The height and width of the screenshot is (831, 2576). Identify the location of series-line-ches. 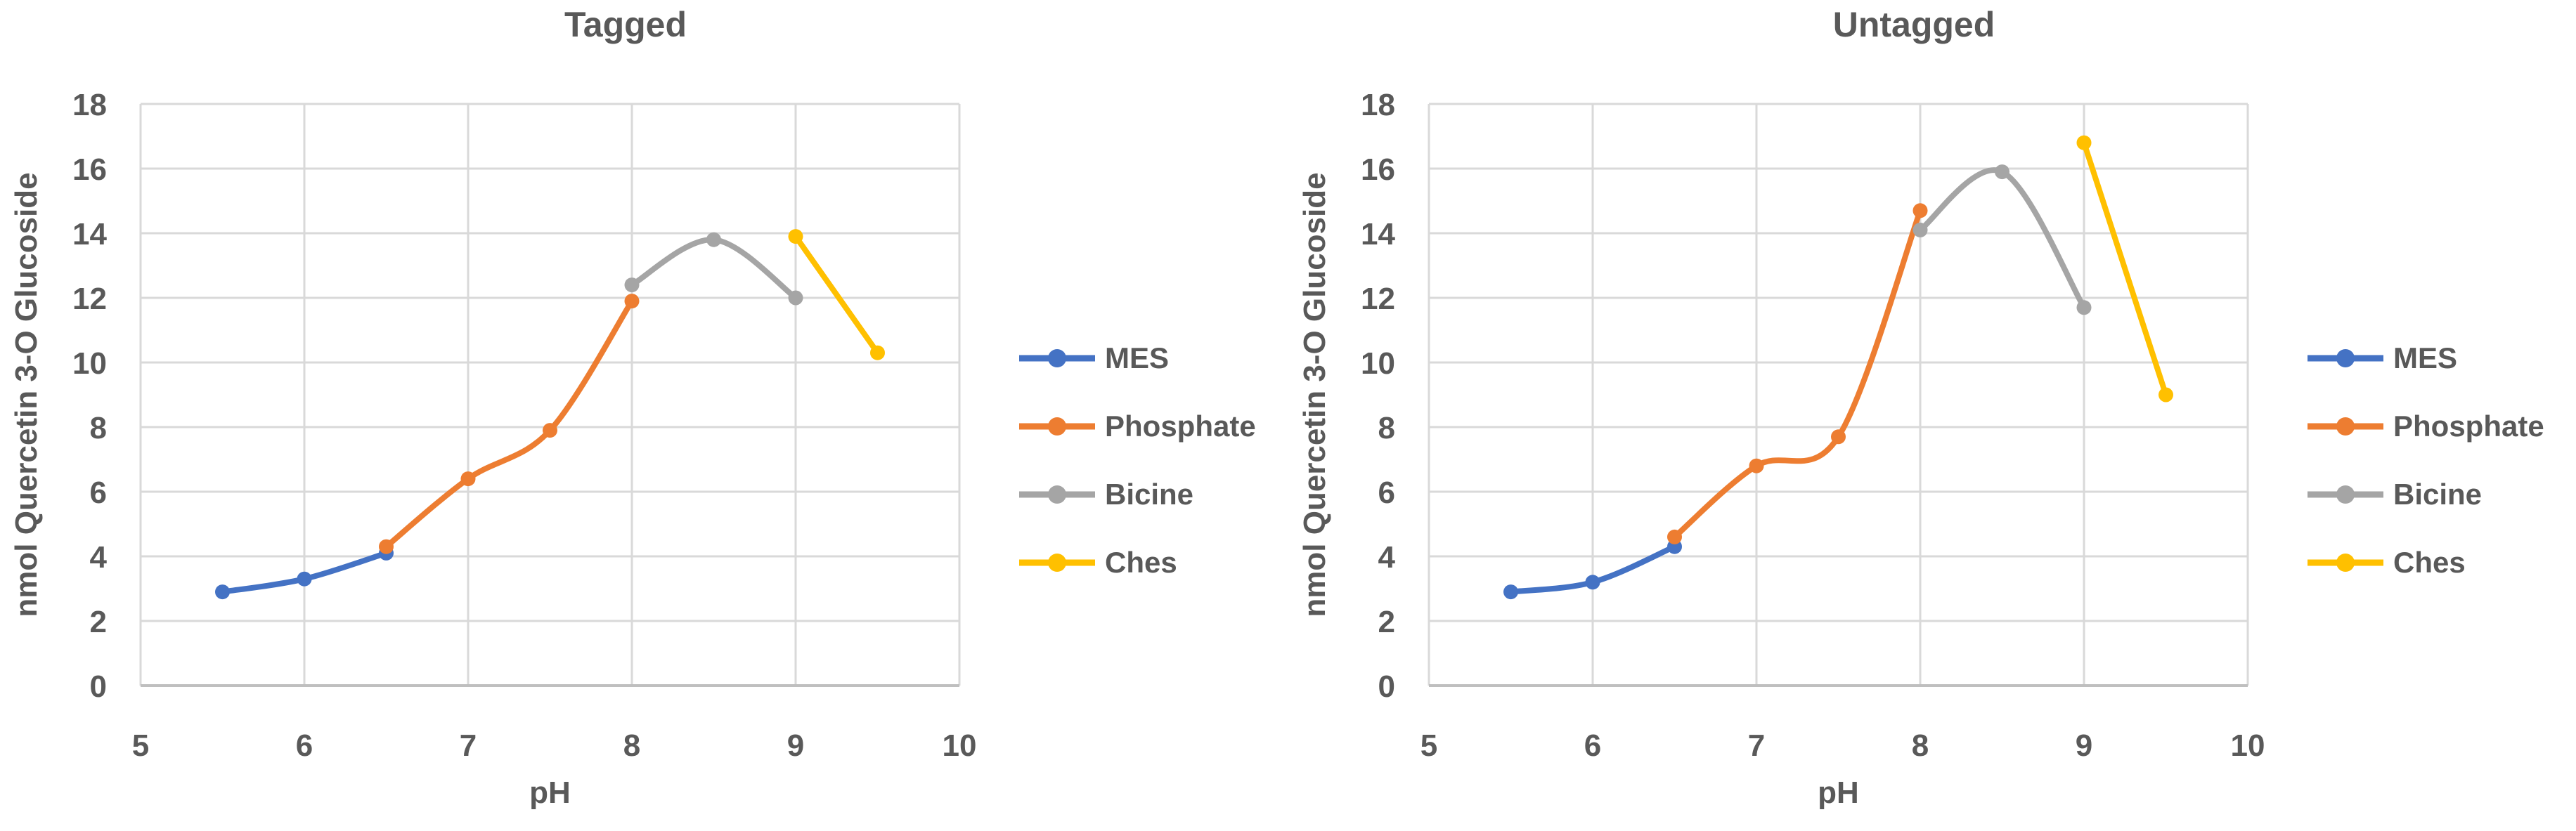
(2125, 269).